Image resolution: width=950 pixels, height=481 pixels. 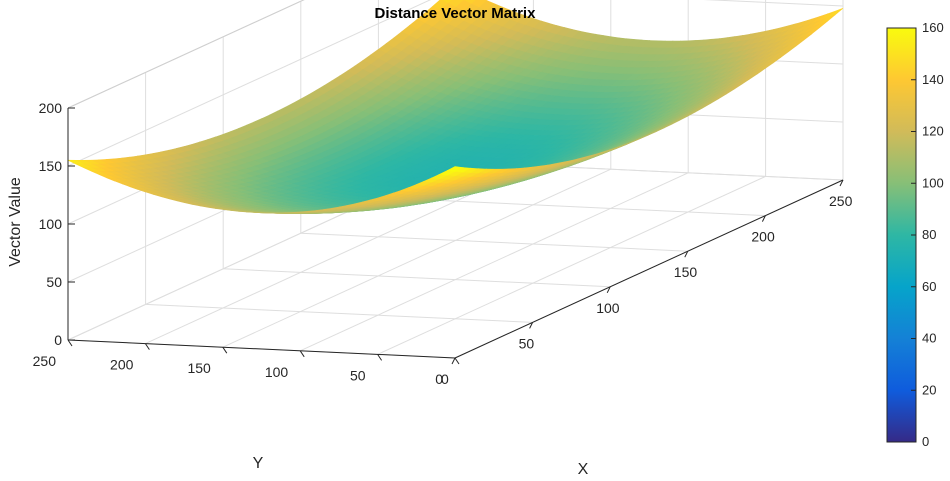 I want to click on colorbar-tick-label: 60, so click(x=929, y=286).